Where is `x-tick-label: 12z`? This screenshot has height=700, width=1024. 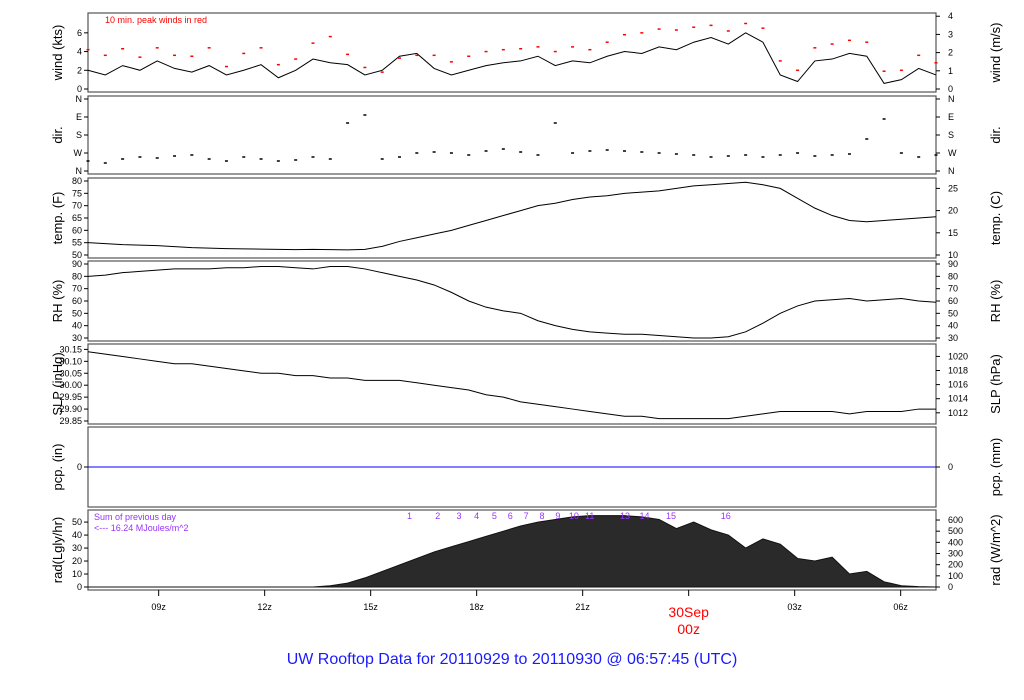 x-tick-label: 12z is located at coordinates (264, 607).